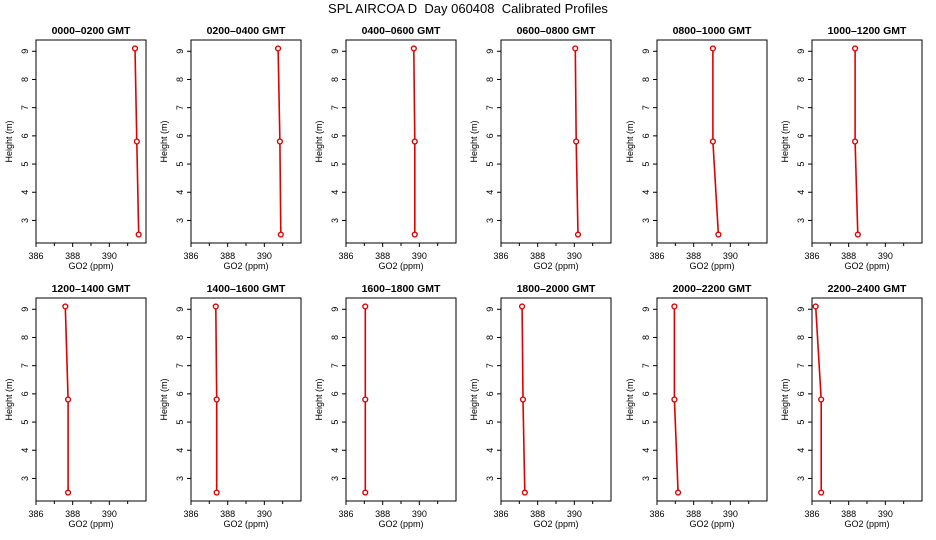 This screenshot has height=540, width=936. What do you see at coordinates (401, 31) in the screenshot?
I see `panel-title: 0400–0600 GMT` at bounding box center [401, 31].